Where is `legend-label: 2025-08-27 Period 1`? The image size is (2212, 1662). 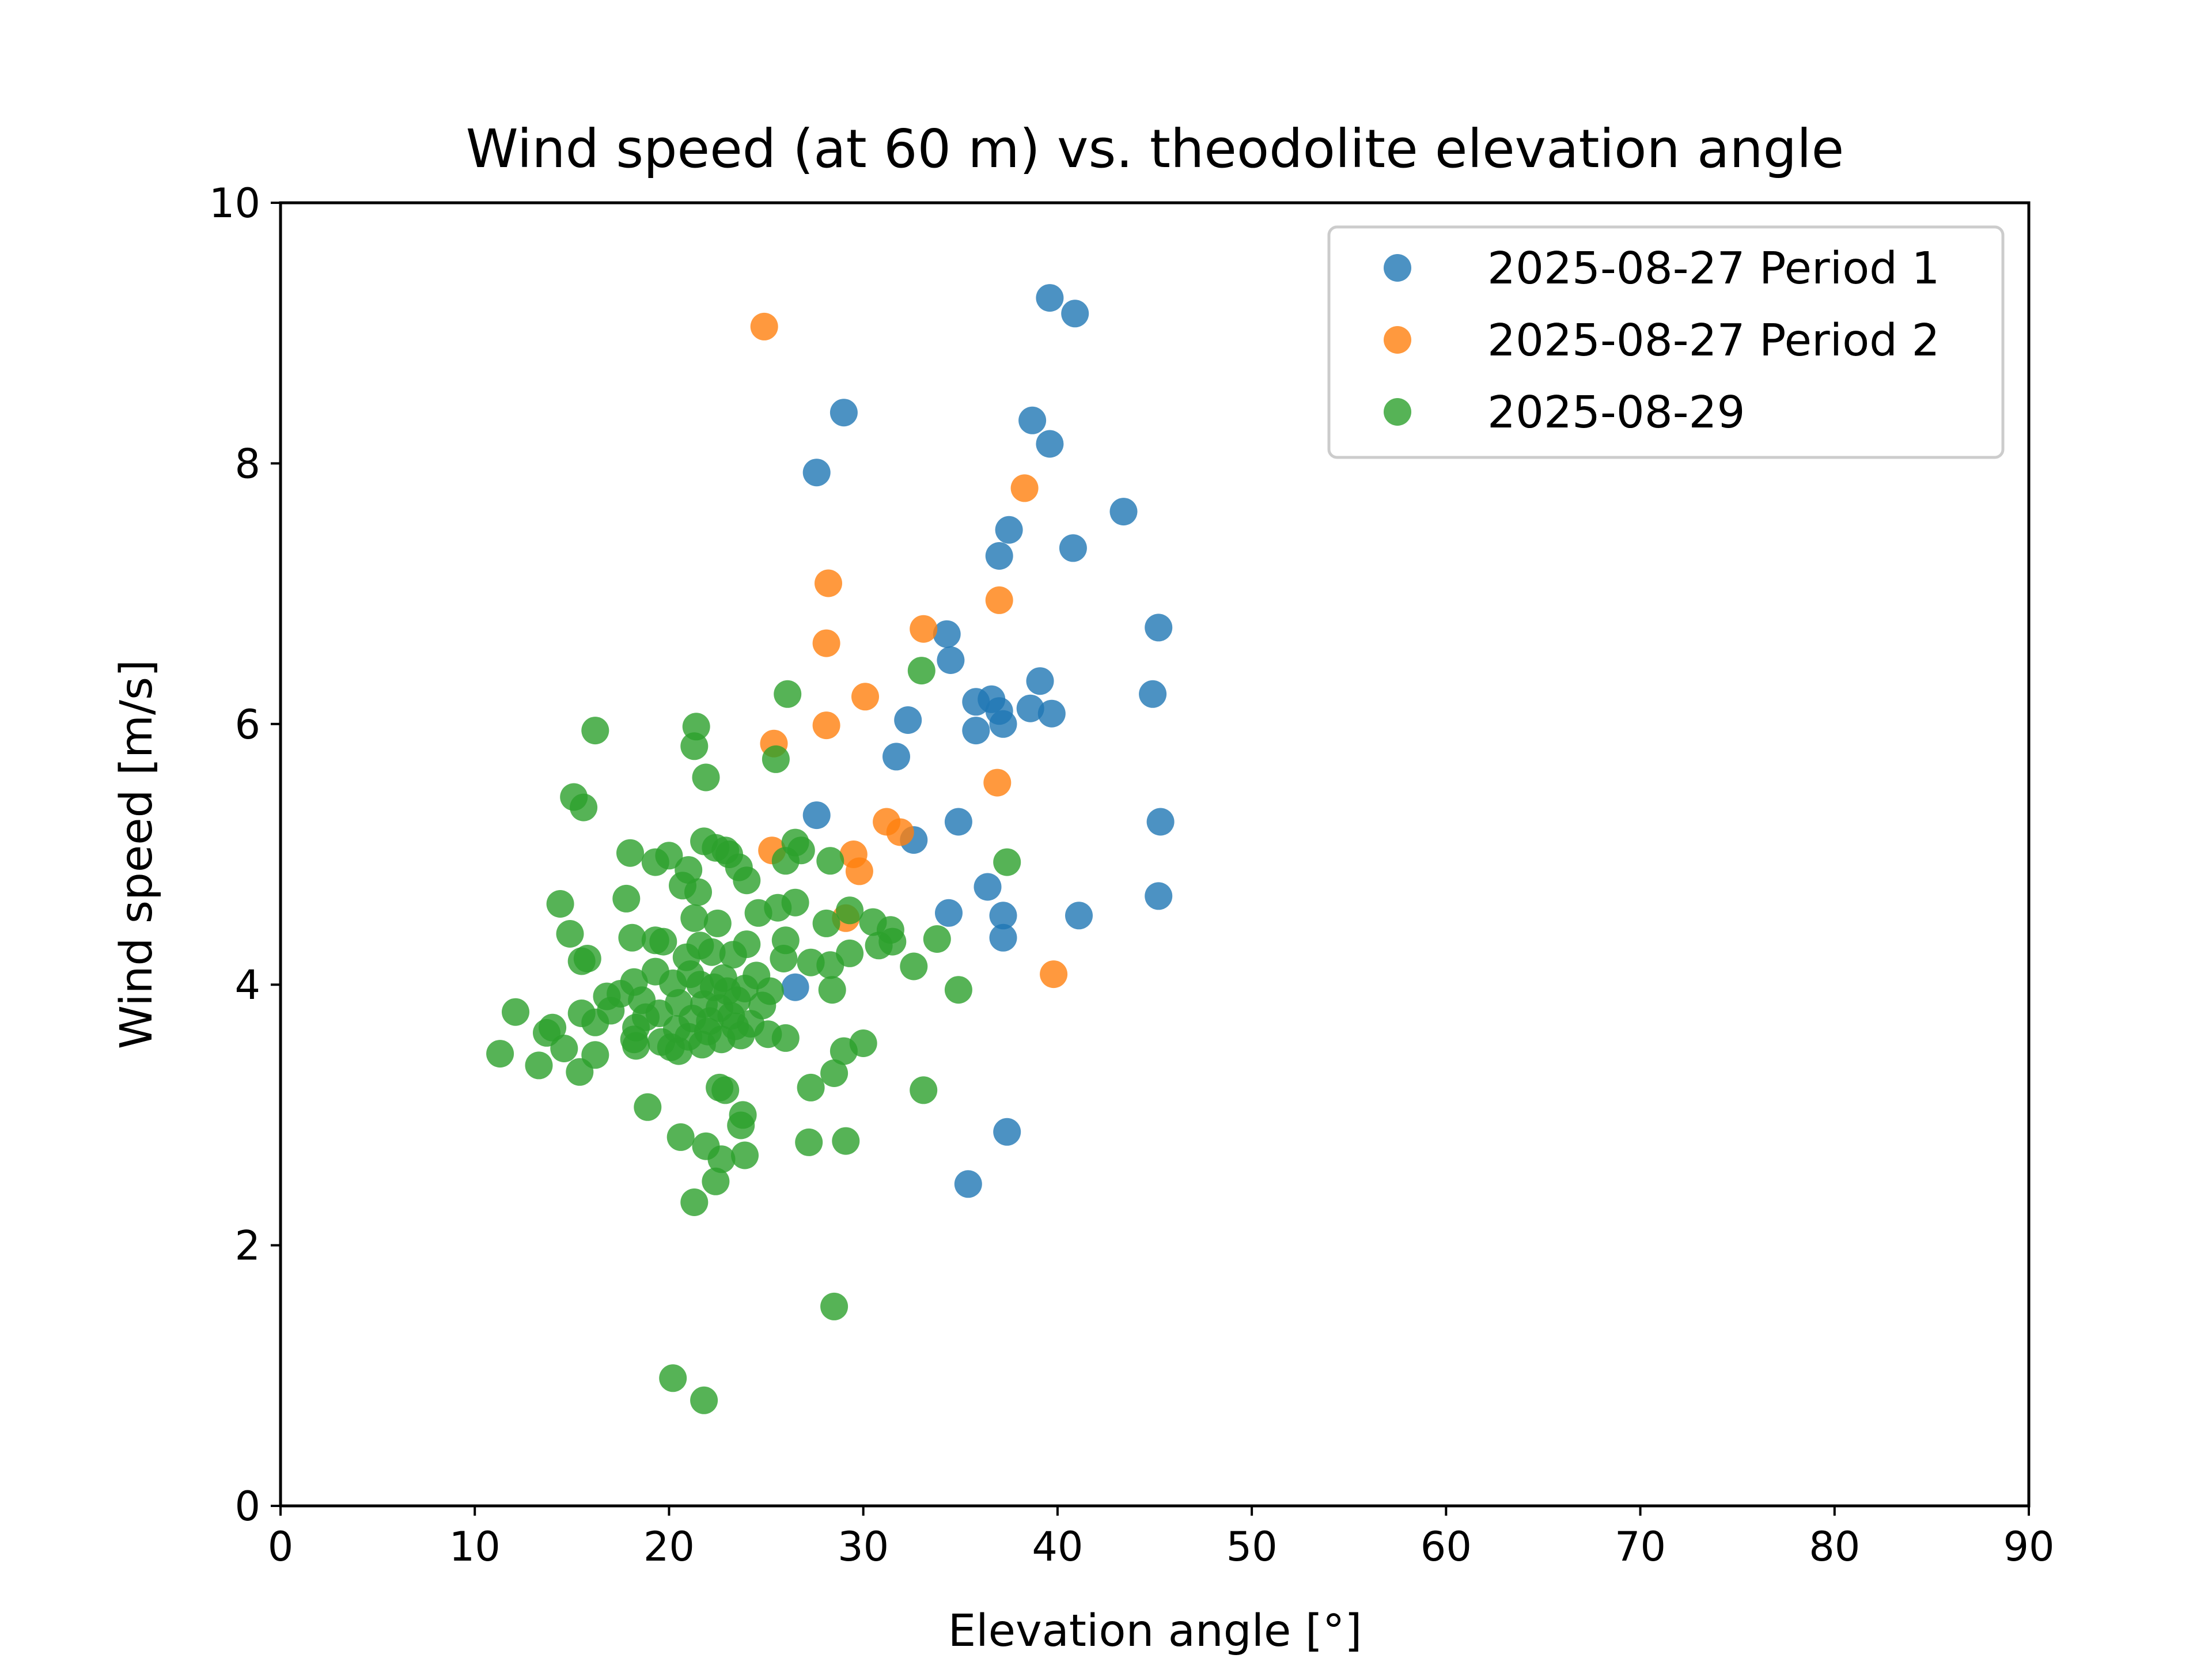 legend-label: 2025-08-27 Period 1 is located at coordinates (1713, 268).